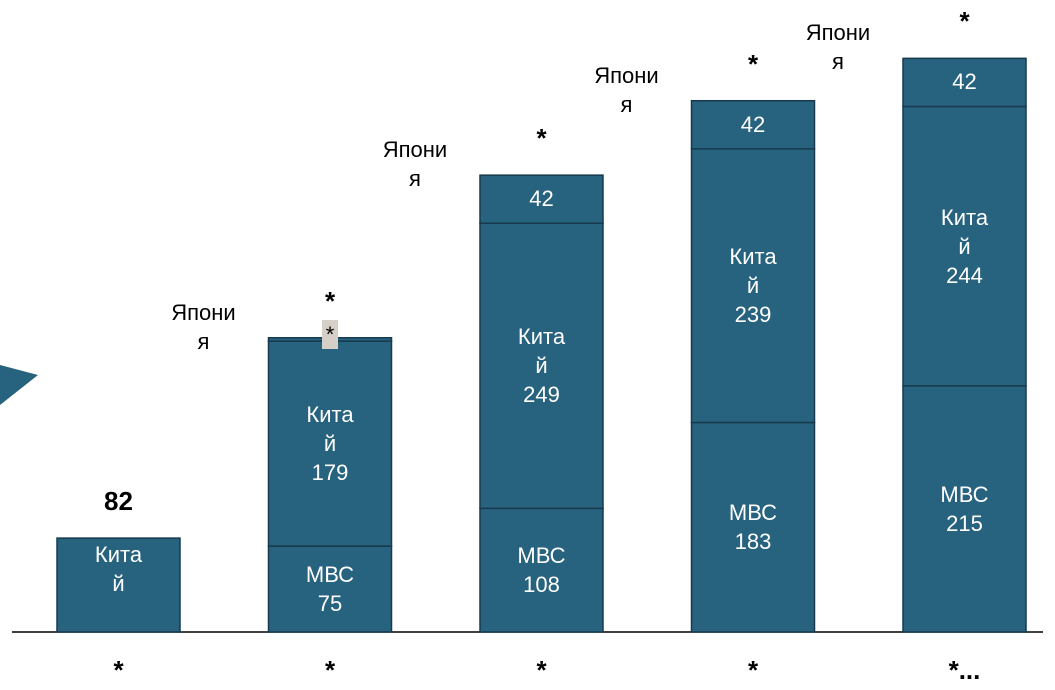 The height and width of the screenshot is (690, 1055). I want to click on segment-label: Китай 249, so click(541, 365).